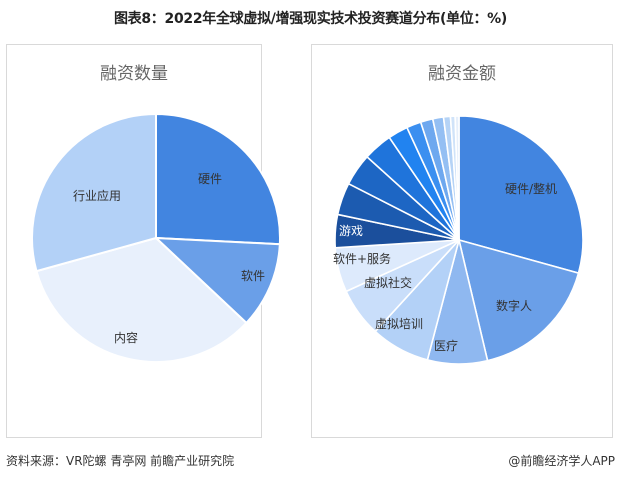  What do you see at coordinates (120, 461) in the screenshot?
I see `source-note: 资料来源：VR陀螺 青亭网 前瞻产业研究院` at bounding box center [120, 461].